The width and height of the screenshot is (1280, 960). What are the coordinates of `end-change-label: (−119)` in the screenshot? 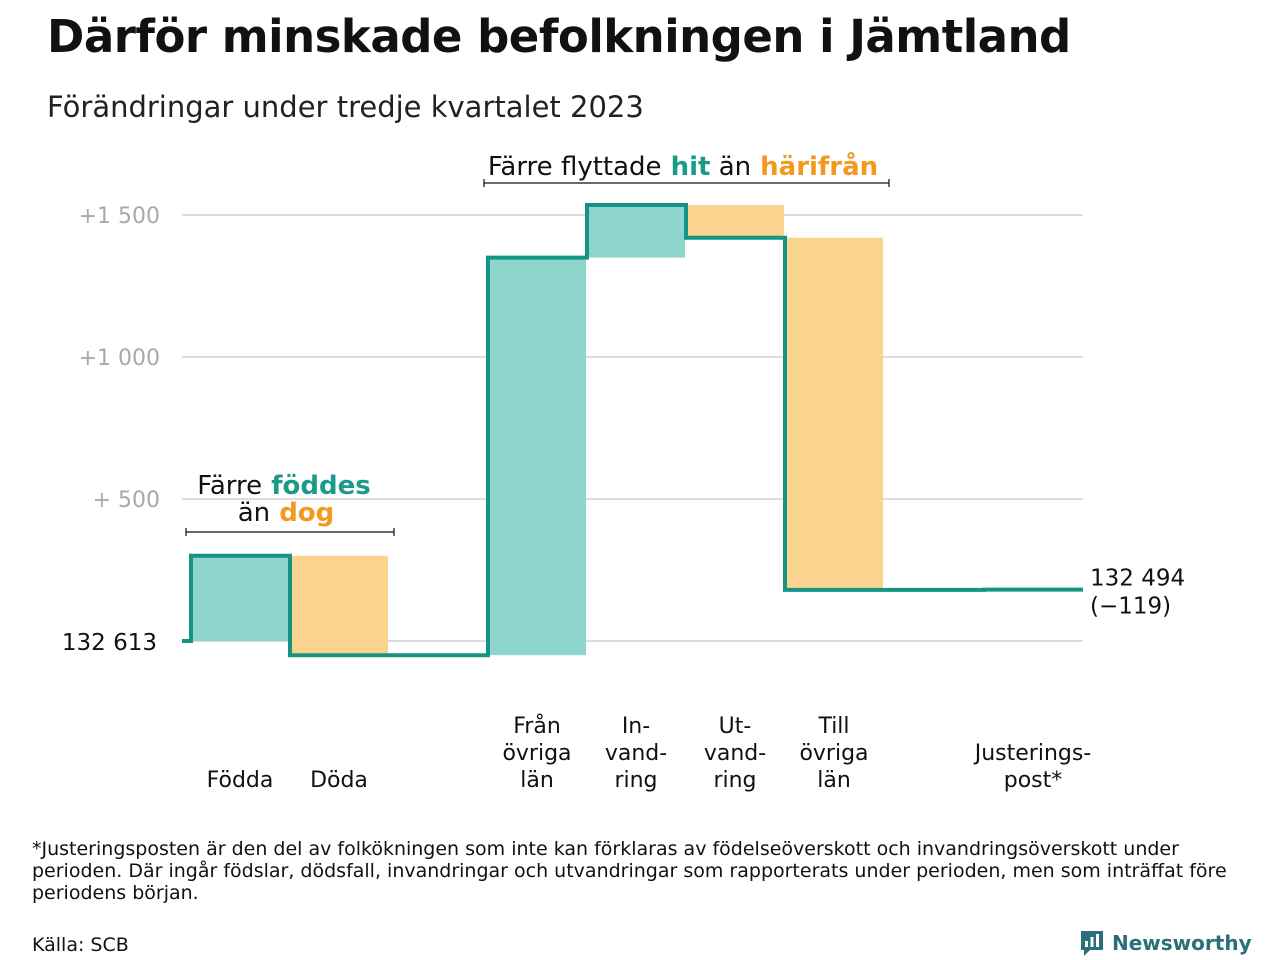 It's located at (1130, 607).